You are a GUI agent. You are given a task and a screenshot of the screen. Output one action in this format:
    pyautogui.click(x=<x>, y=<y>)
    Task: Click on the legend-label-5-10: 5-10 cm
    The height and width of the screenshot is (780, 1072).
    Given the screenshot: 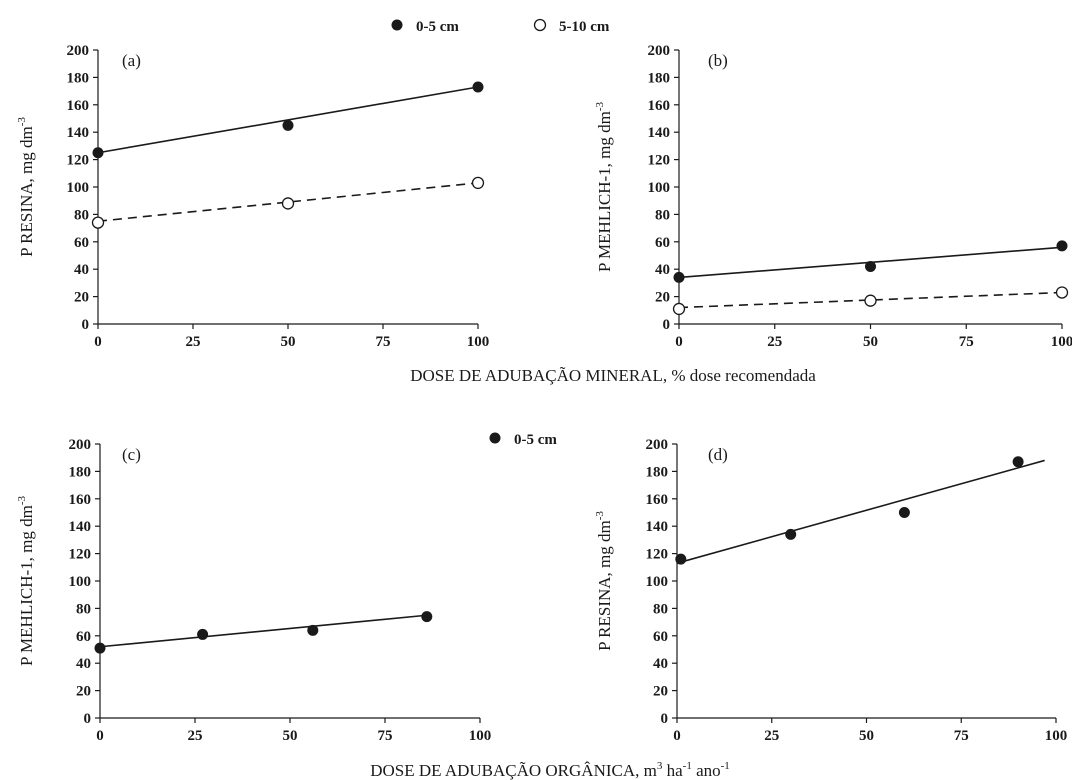 What is the action you would take?
    pyautogui.click(x=584, y=27)
    